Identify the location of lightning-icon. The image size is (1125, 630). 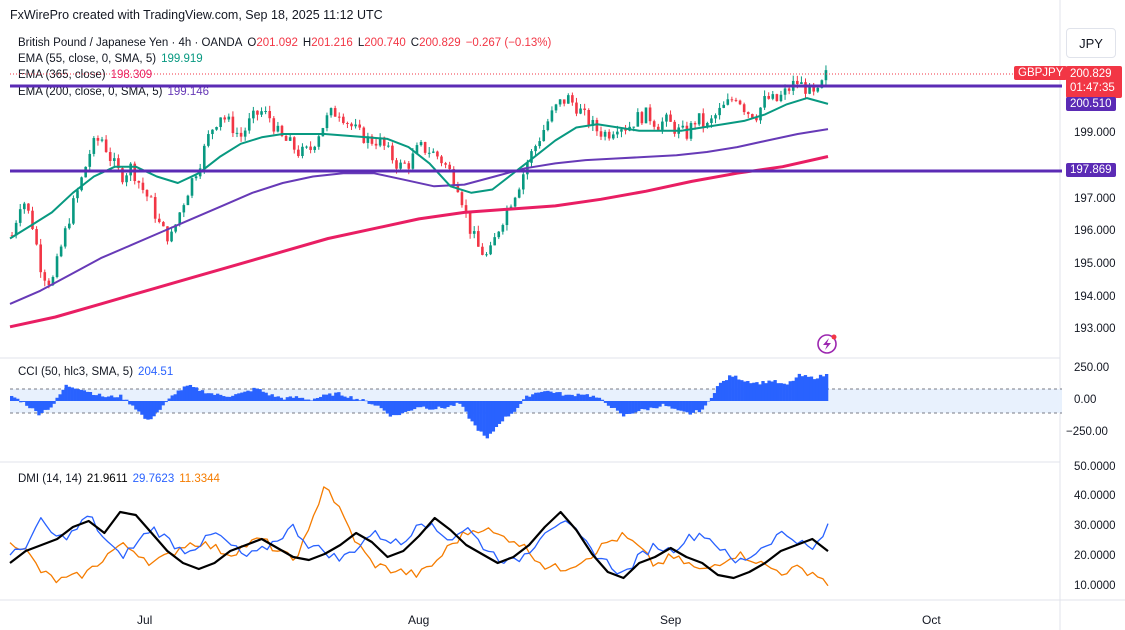
(827, 344).